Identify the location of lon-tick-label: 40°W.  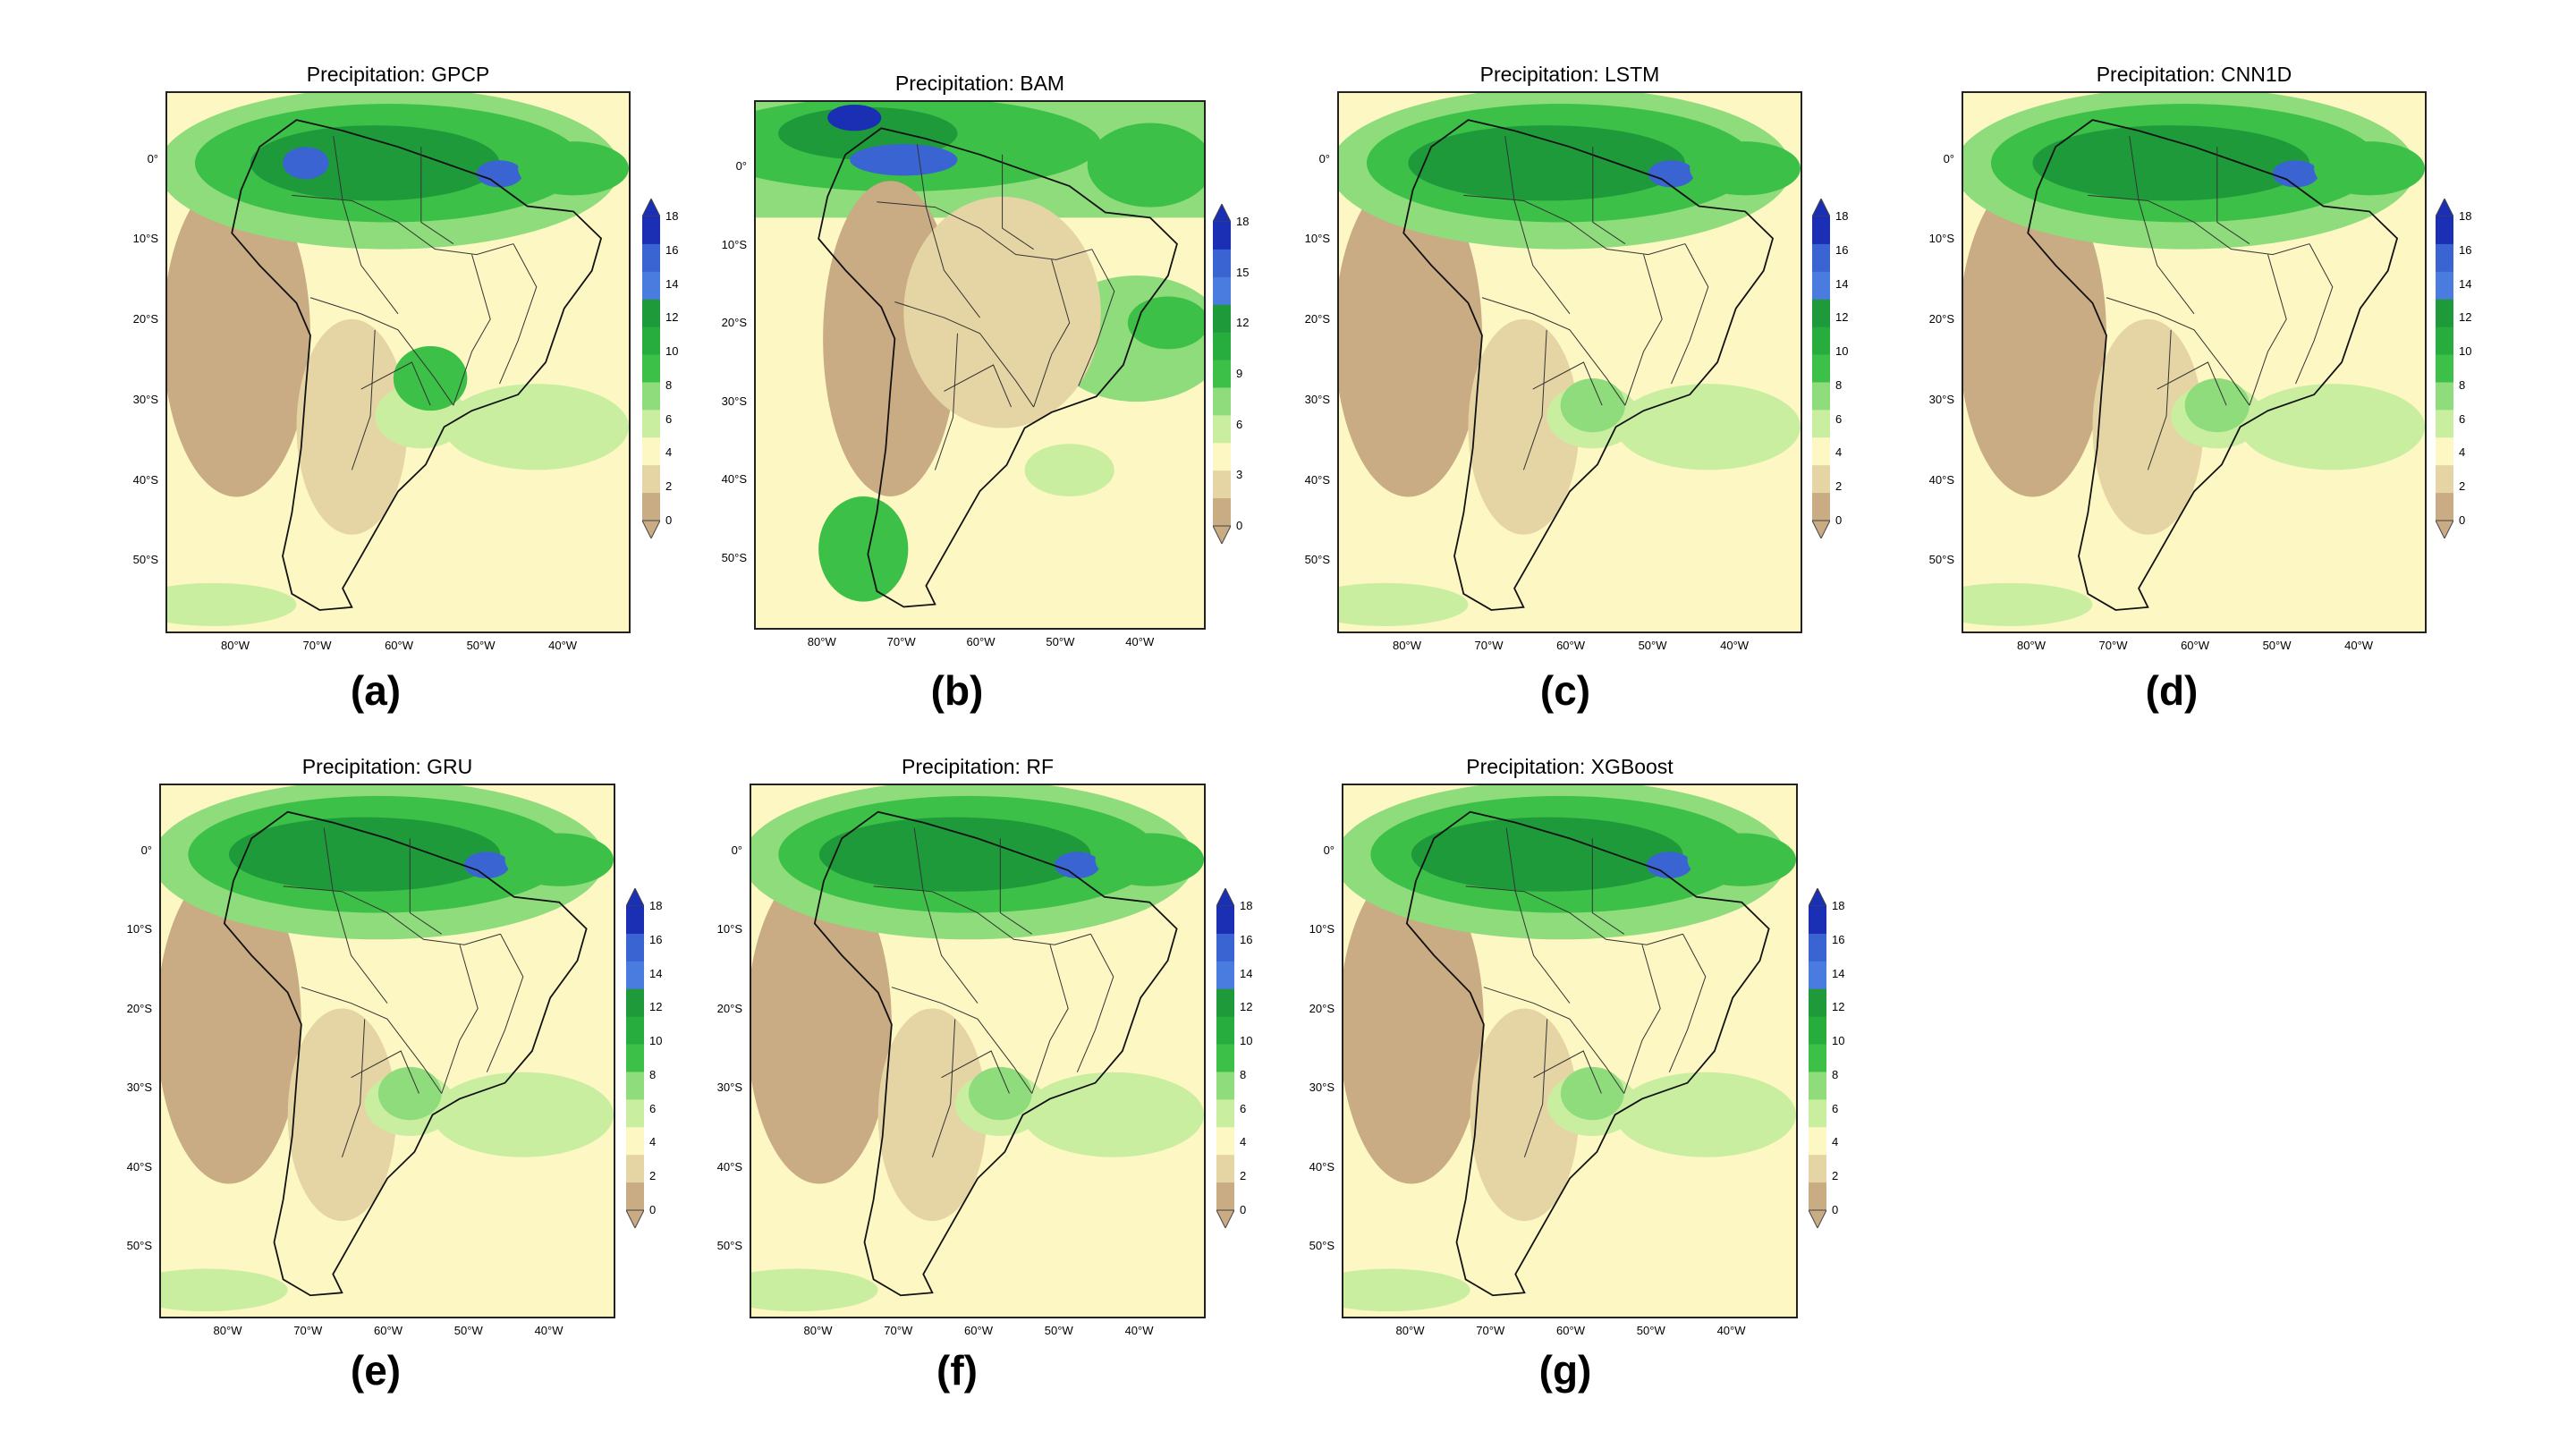
(1731, 1330).